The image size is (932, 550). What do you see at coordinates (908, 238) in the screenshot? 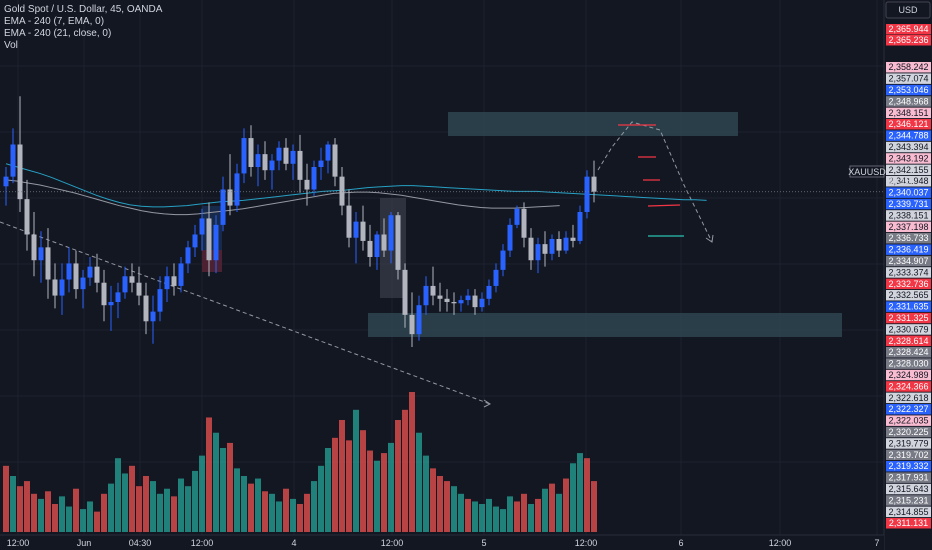
I see `price-label: 2,336.733` at bounding box center [908, 238].